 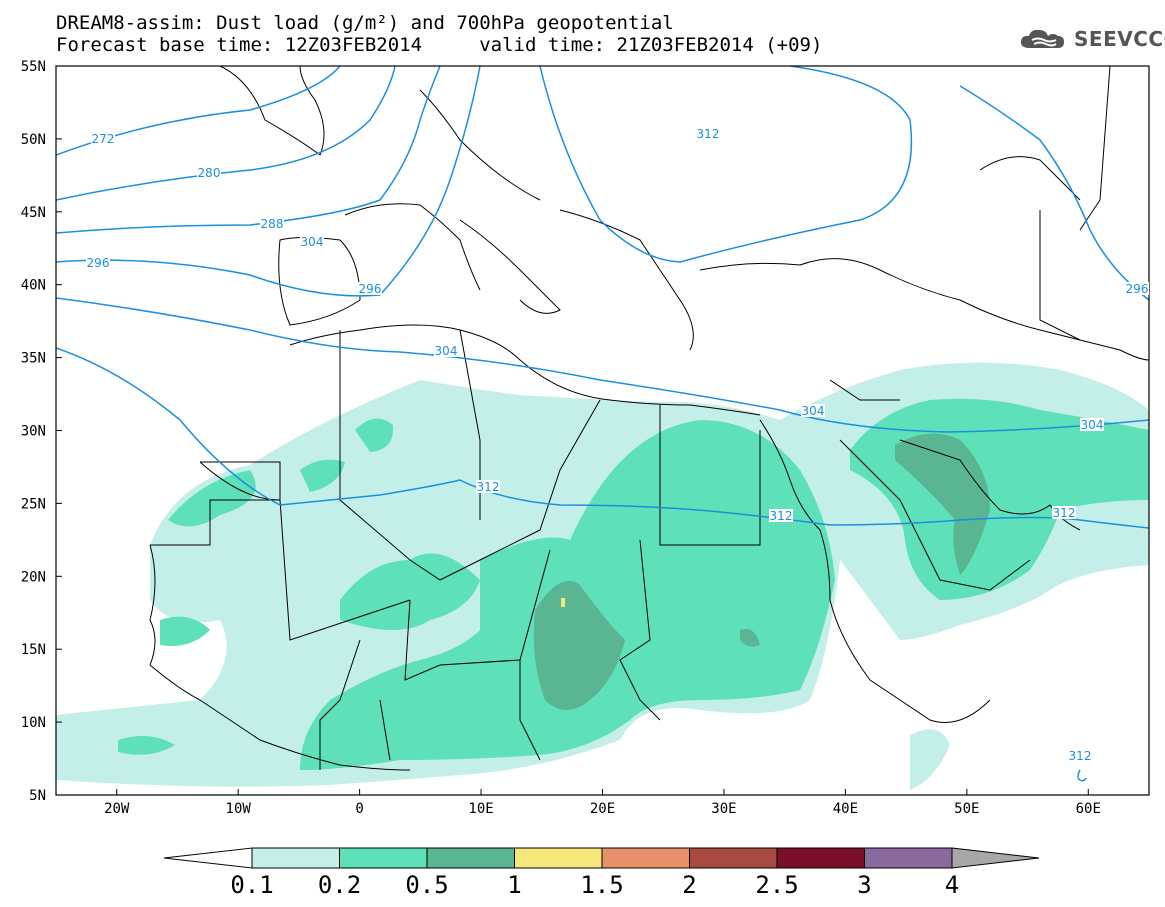 What do you see at coordinates (33, 432) in the screenshot?
I see `lat-label: 30N` at bounding box center [33, 432].